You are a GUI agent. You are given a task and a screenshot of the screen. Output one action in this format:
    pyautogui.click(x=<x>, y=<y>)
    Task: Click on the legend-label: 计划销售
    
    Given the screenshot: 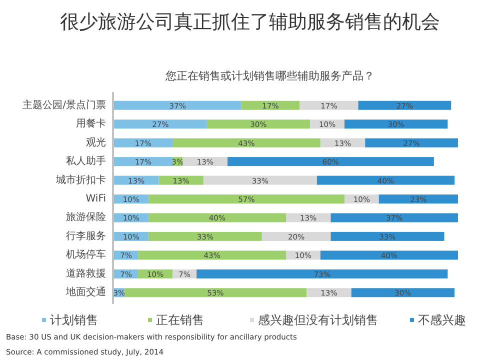 What is the action you would take?
    pyautogui.click(x=74, y=320)
    